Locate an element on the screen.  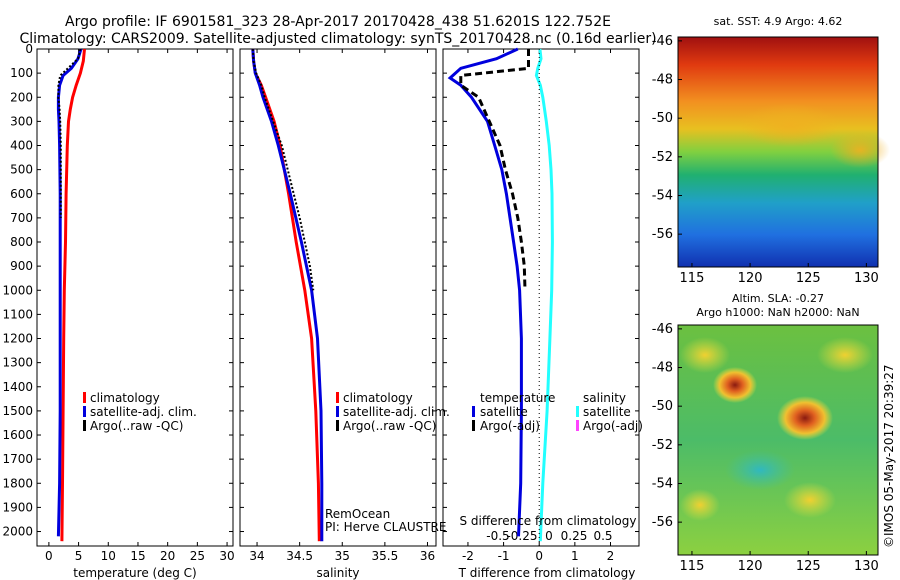
s-diff-tick-label: 0.25 is located at coordinates (574, 536).